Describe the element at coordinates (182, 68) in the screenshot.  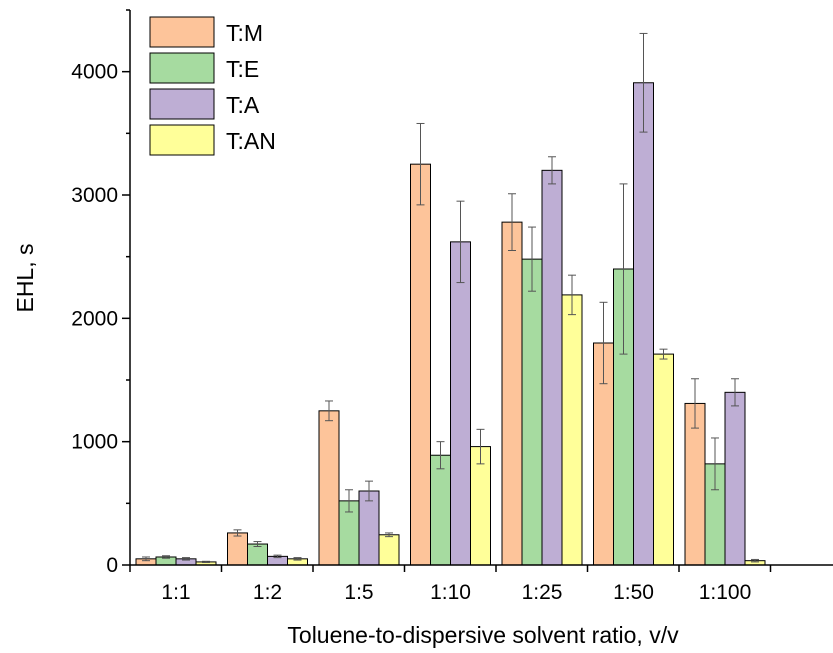
I see `legend-swatch-t-e` at that location.